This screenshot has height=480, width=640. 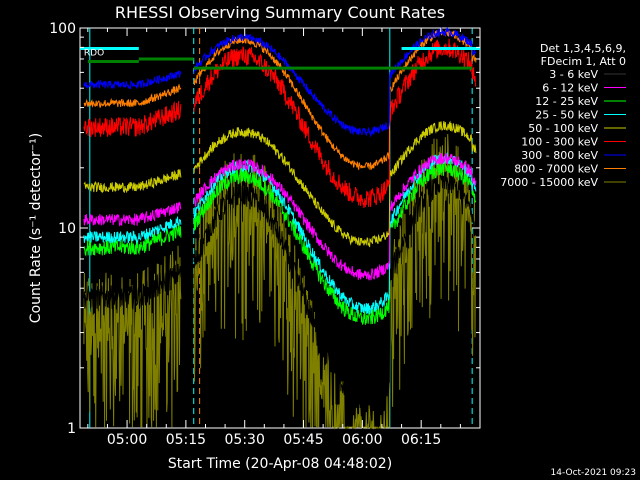 I want to click on timestamp: 14-Oct-2021 09:23, so click(x=593, y=473).